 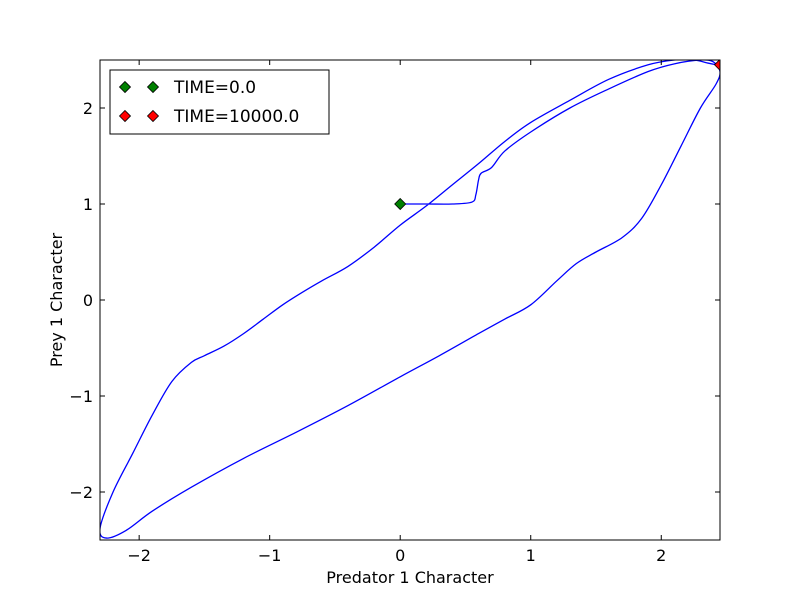 What do you see at coordinates (88, 108) in the screenshot?
I see `y-tick-label: 2` at bounding box center [88, 108].